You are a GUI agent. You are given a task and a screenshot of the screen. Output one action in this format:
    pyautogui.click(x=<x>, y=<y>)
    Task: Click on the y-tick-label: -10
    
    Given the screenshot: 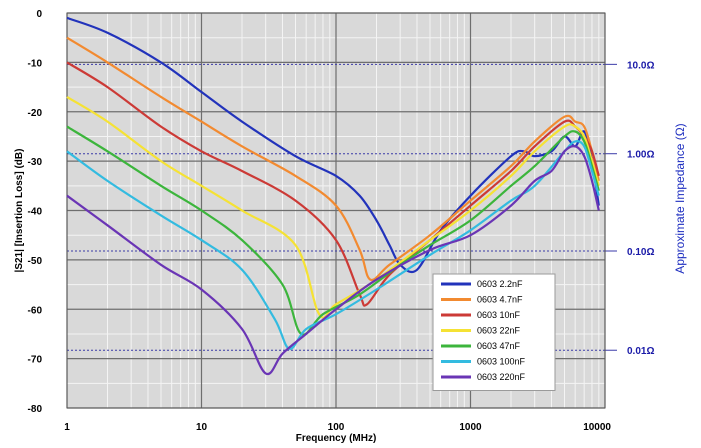 What is the action you would take?
    pyautogui.click(x=35, y=63)
    